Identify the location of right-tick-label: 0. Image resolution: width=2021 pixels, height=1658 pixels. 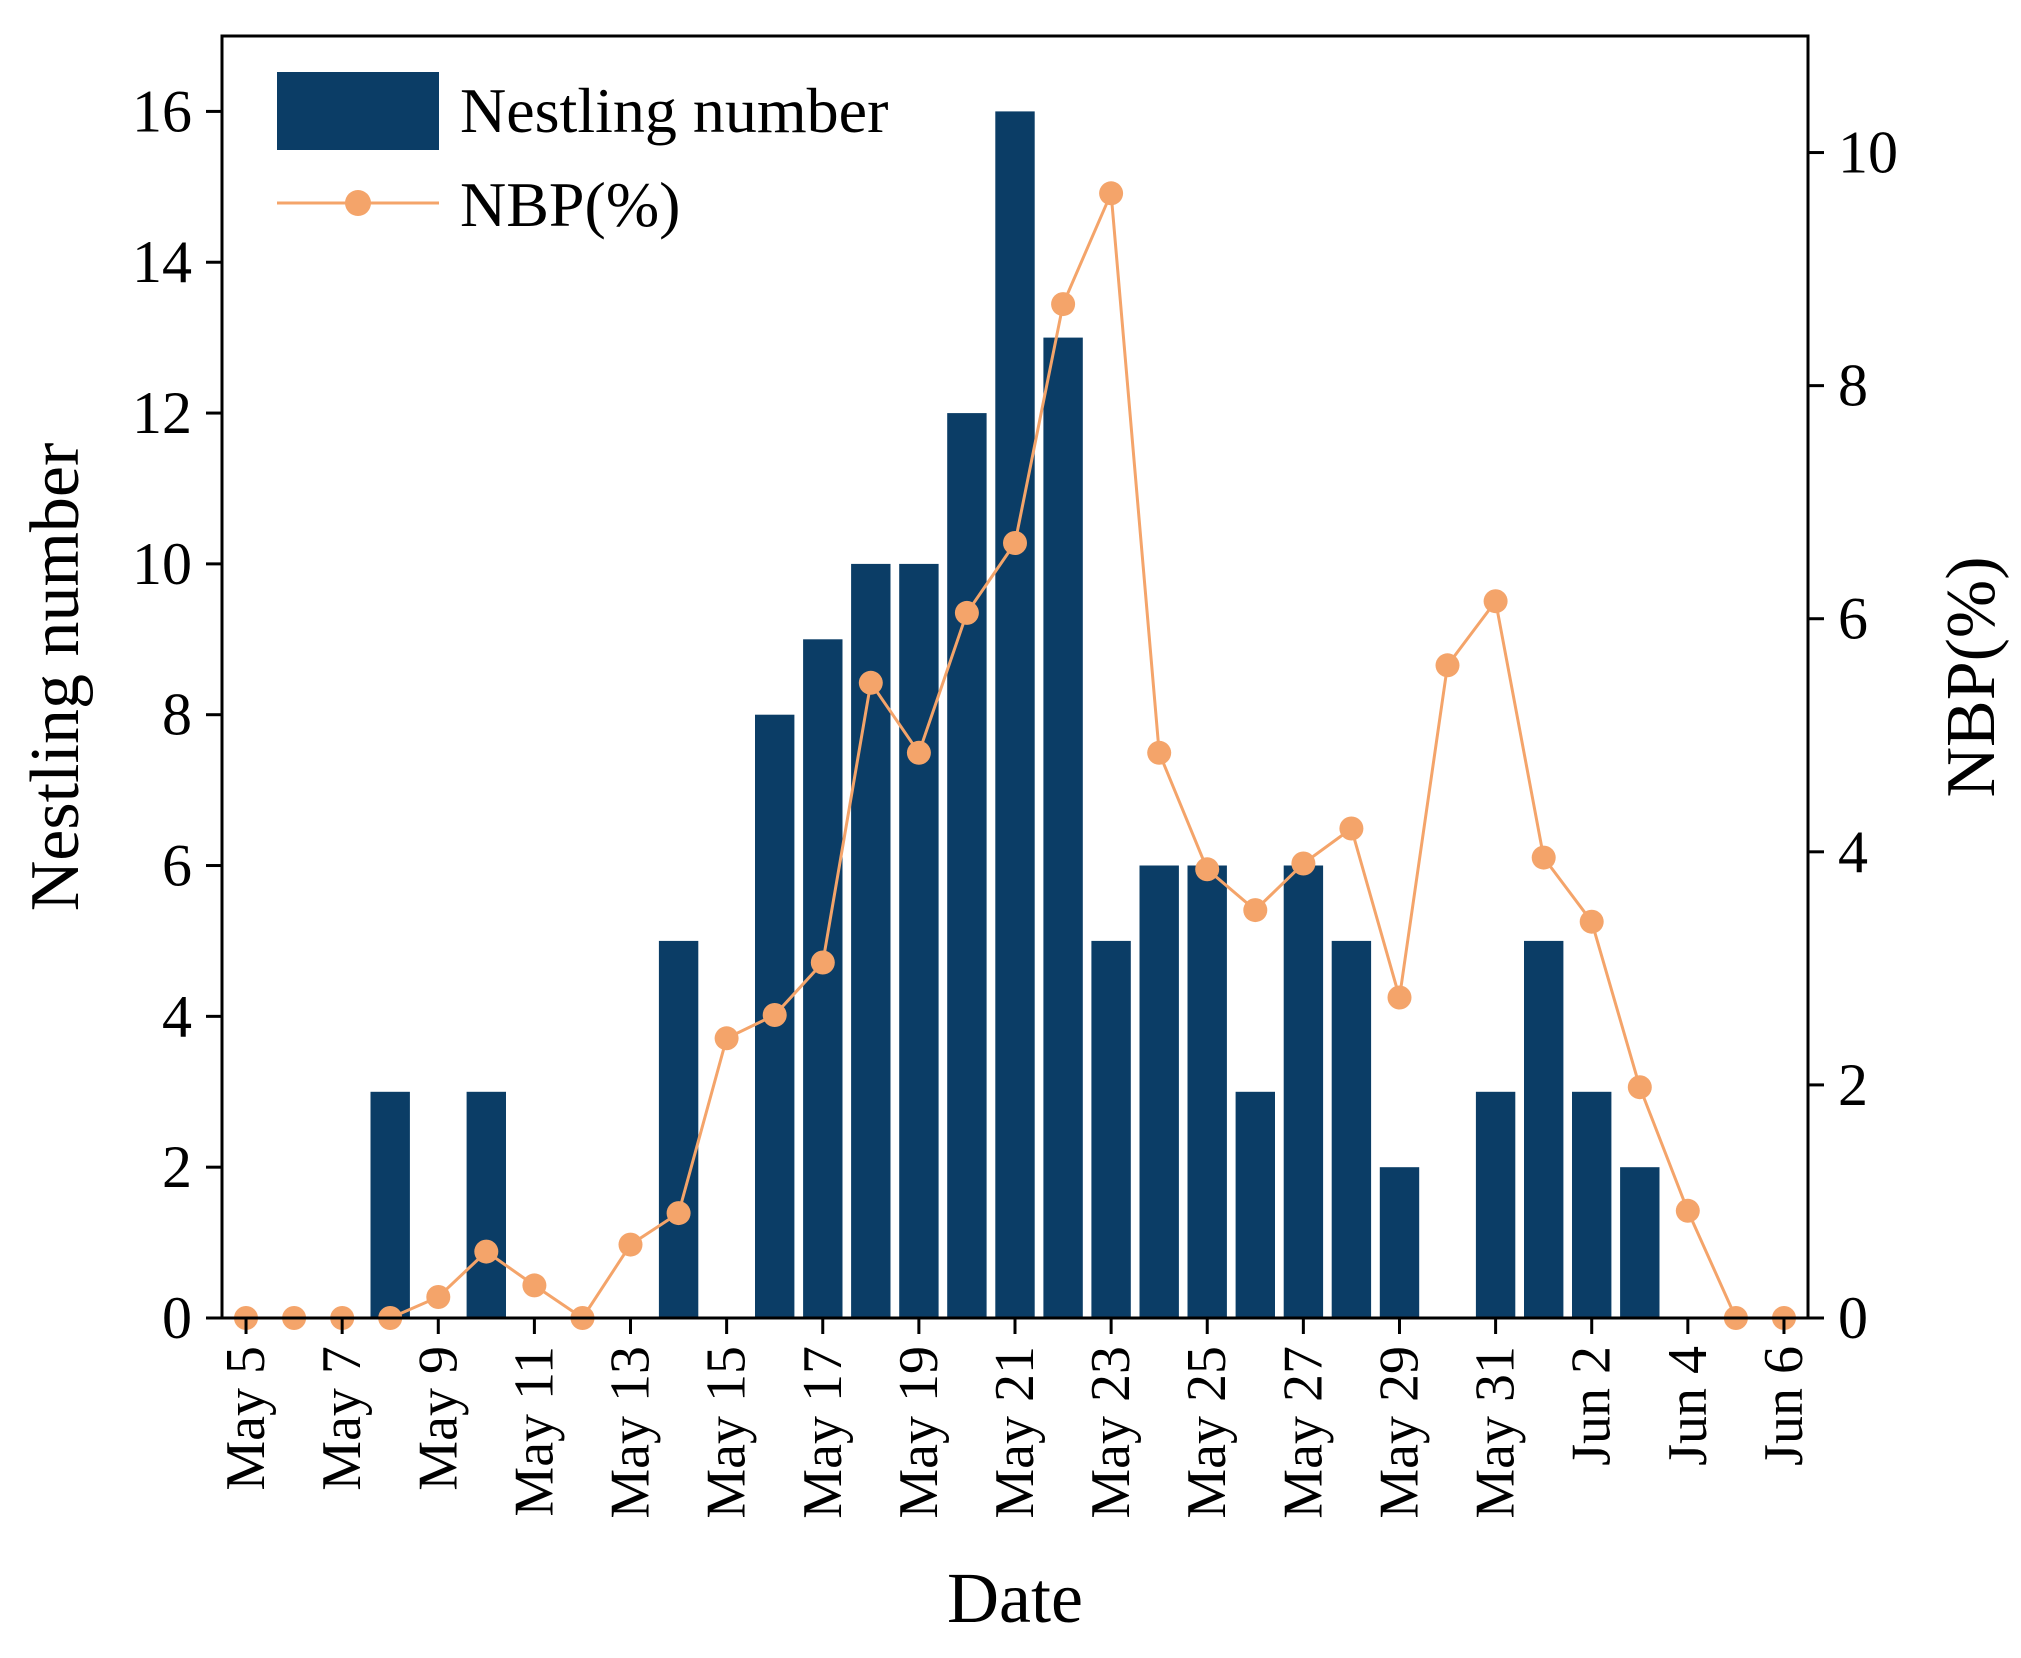
(1853, 1318).